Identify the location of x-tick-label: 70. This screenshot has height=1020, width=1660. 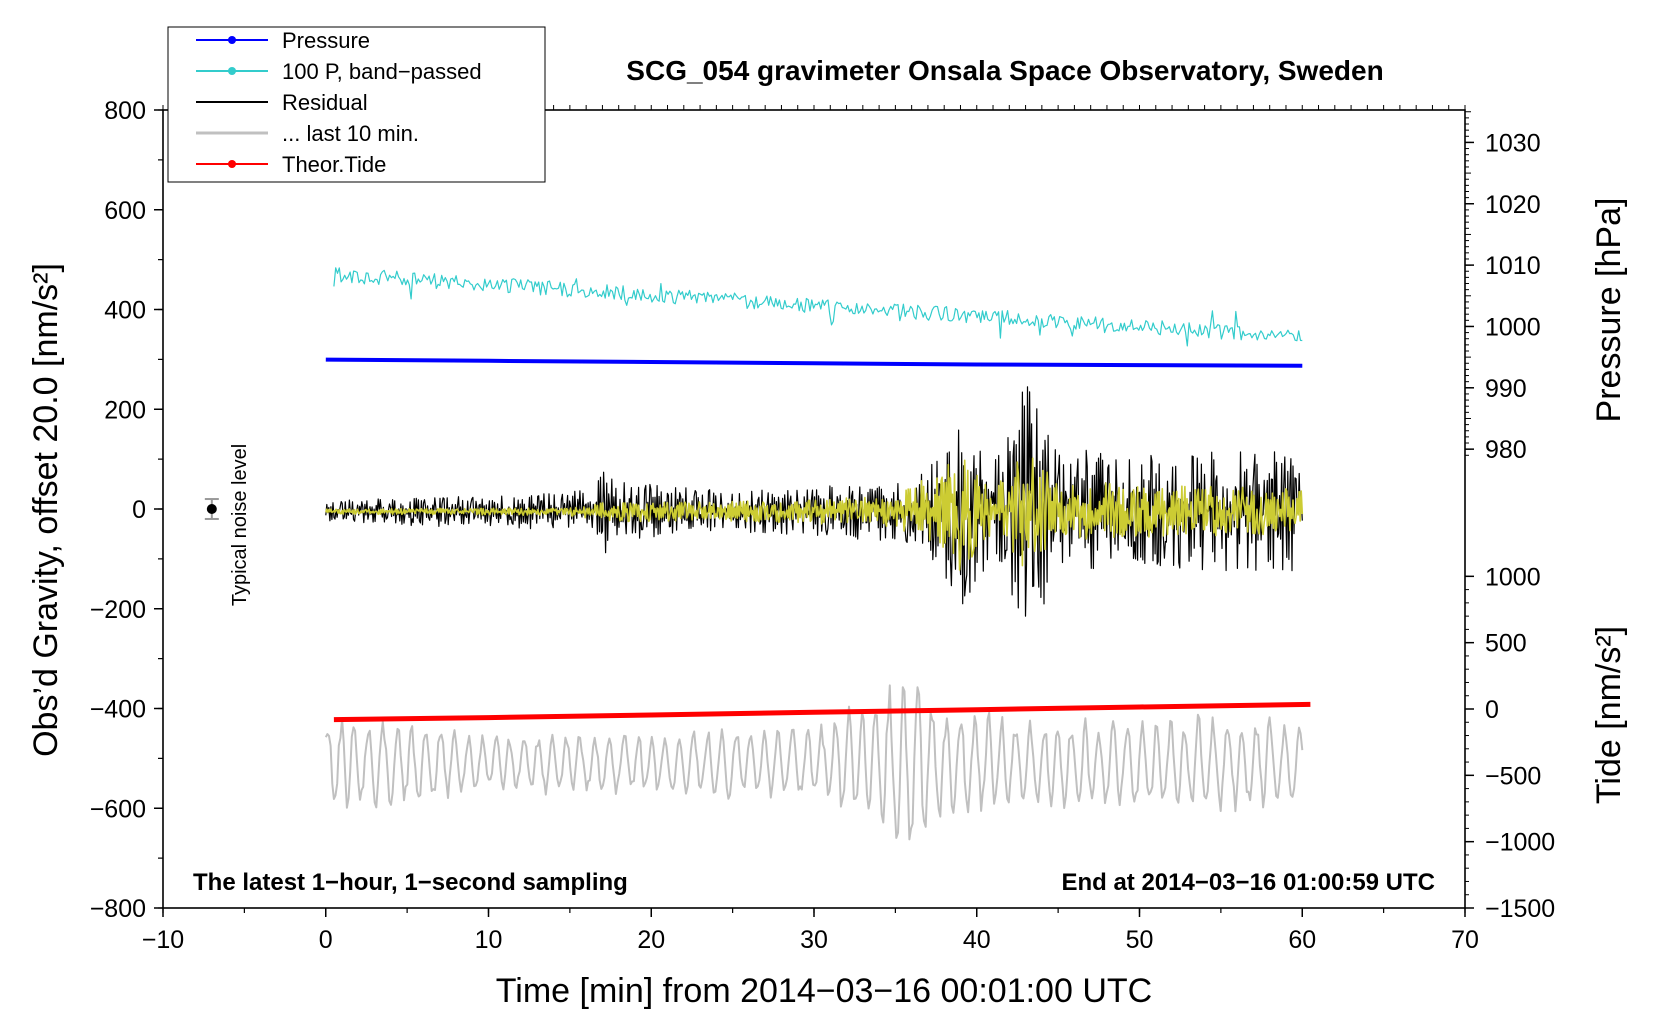
(1465, 940).